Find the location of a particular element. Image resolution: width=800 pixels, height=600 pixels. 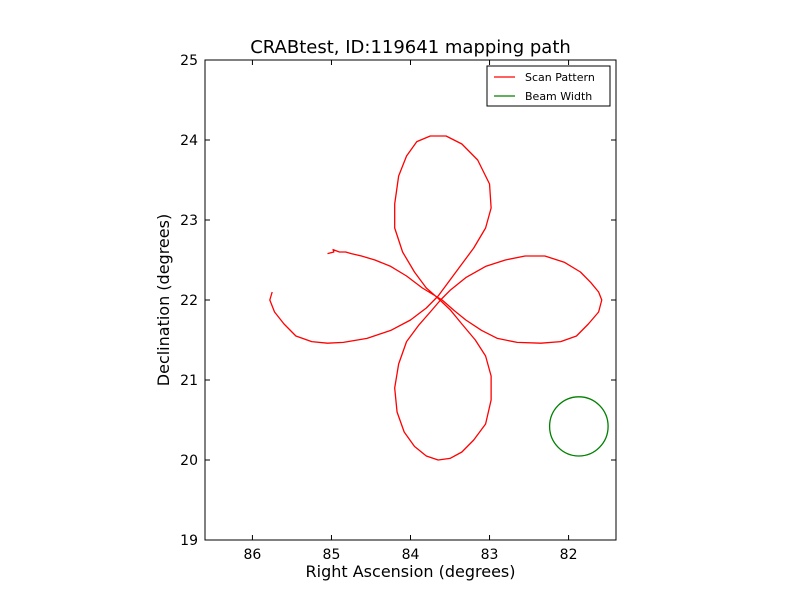

legend: Scan Pattern Beam Width is located at coordinates (548, 86).